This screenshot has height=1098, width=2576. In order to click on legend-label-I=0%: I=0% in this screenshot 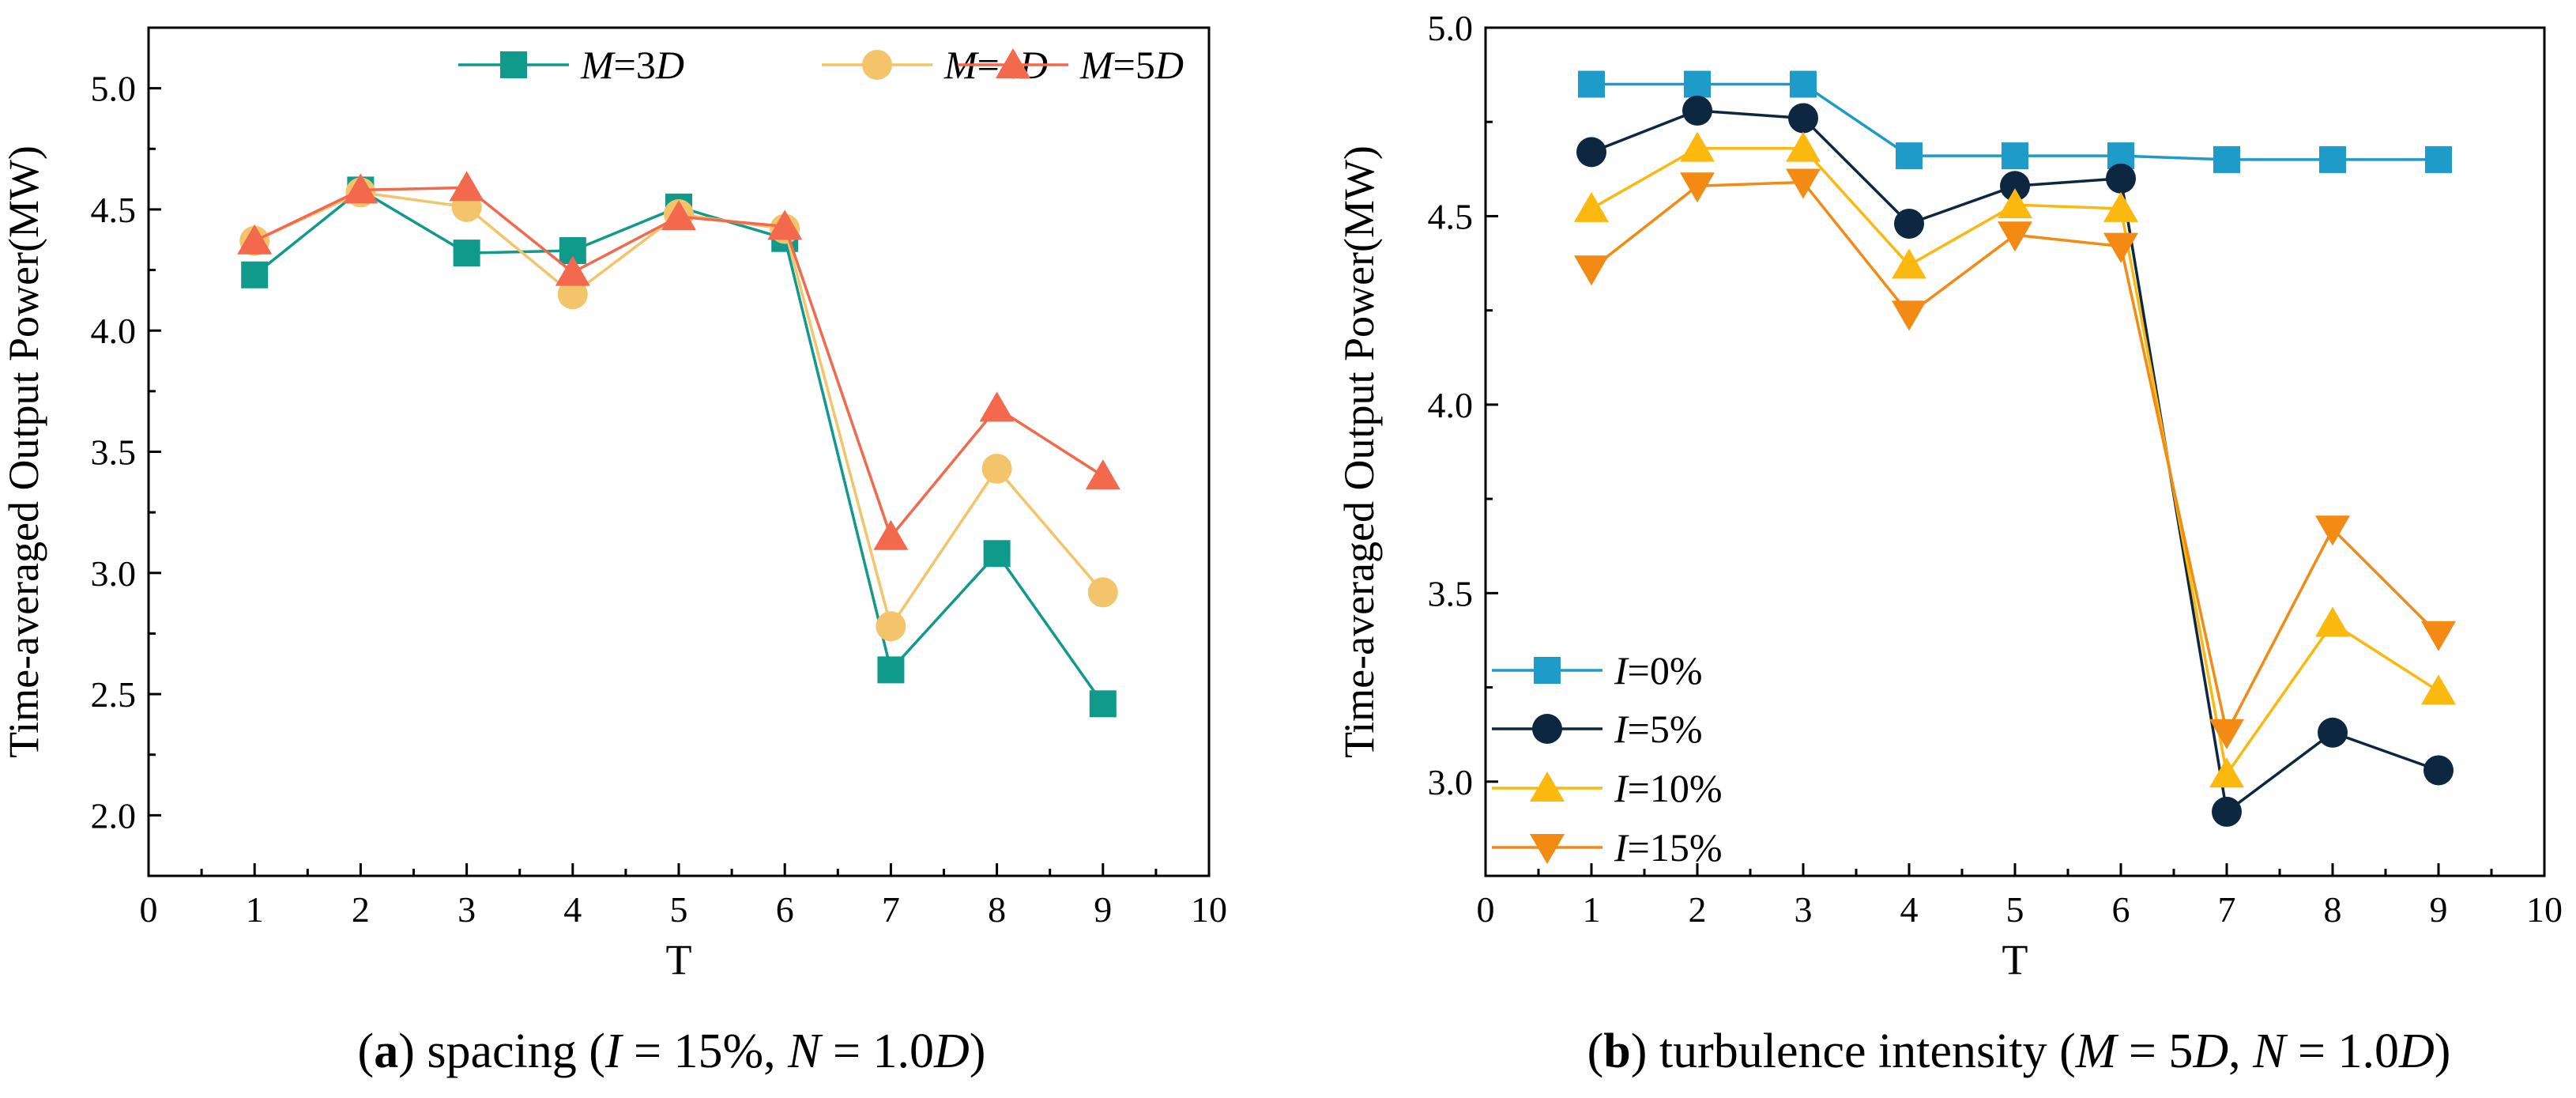, I will do `click(1658, 670)`.